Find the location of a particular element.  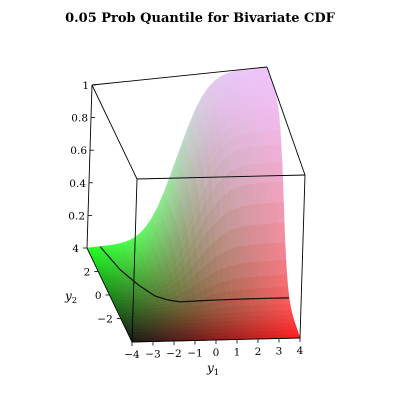

z-tick-label: 1 is located at coordinates (85, 86).